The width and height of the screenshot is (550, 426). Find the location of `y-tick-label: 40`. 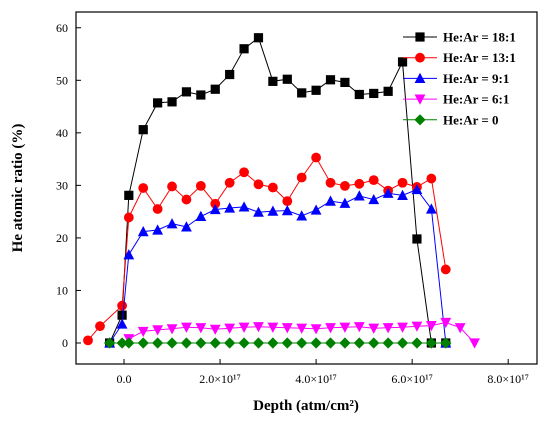

y-tick-label: 40 is located at coordinates (62, 133).